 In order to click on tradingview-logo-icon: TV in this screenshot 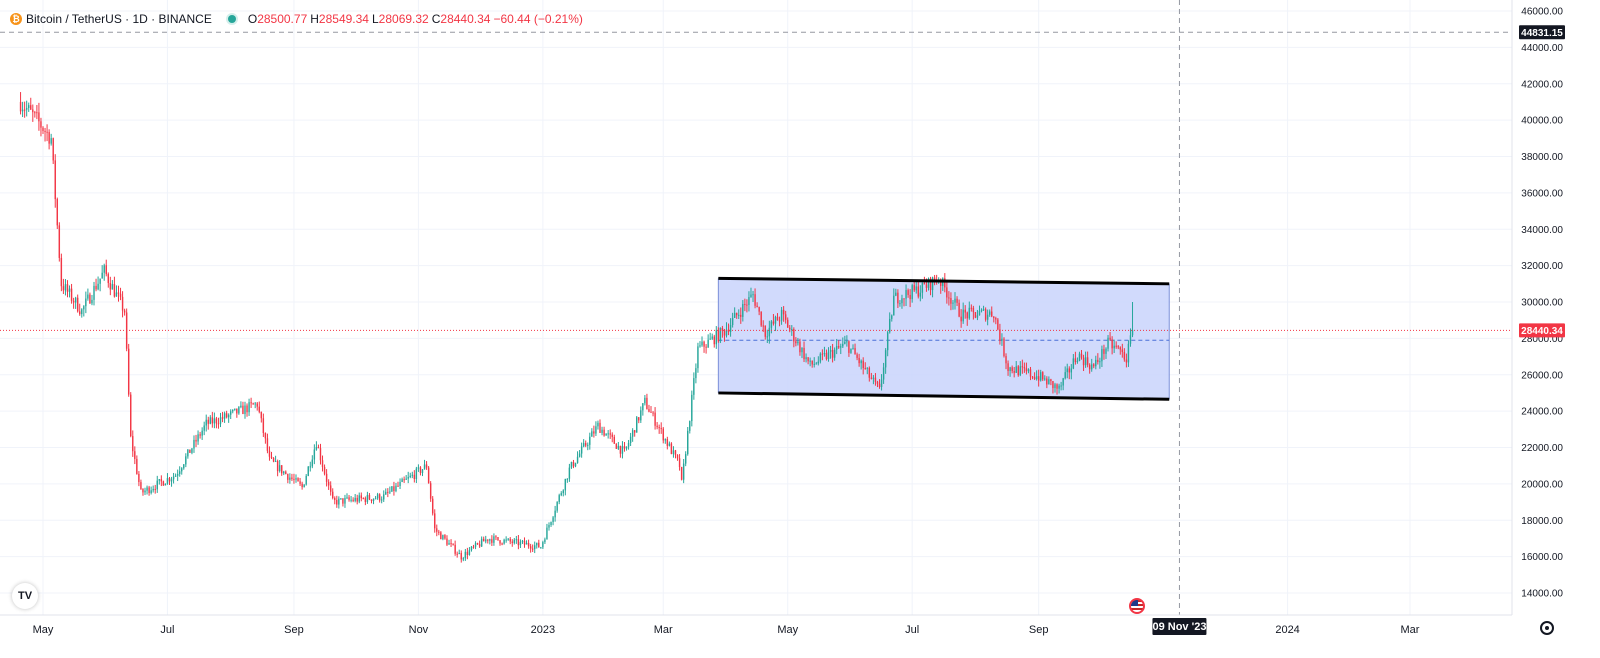, I will do `click(25, 596)`.